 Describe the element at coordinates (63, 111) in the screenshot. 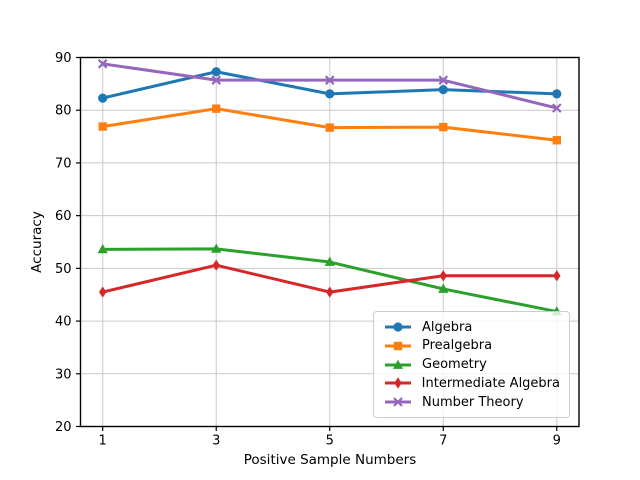

I see `y-tick-label: 80` at that location.